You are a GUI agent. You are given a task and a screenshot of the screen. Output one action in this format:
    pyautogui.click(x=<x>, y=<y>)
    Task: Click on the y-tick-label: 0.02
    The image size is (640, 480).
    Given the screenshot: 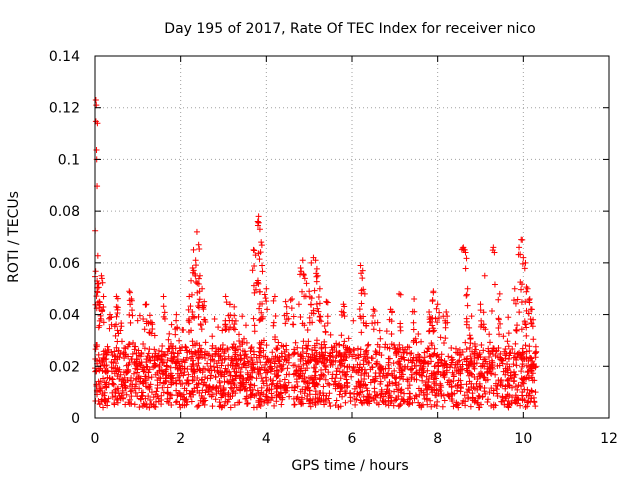 What is the action you would take?
    pyautogui.click(x=64, y=367)
    